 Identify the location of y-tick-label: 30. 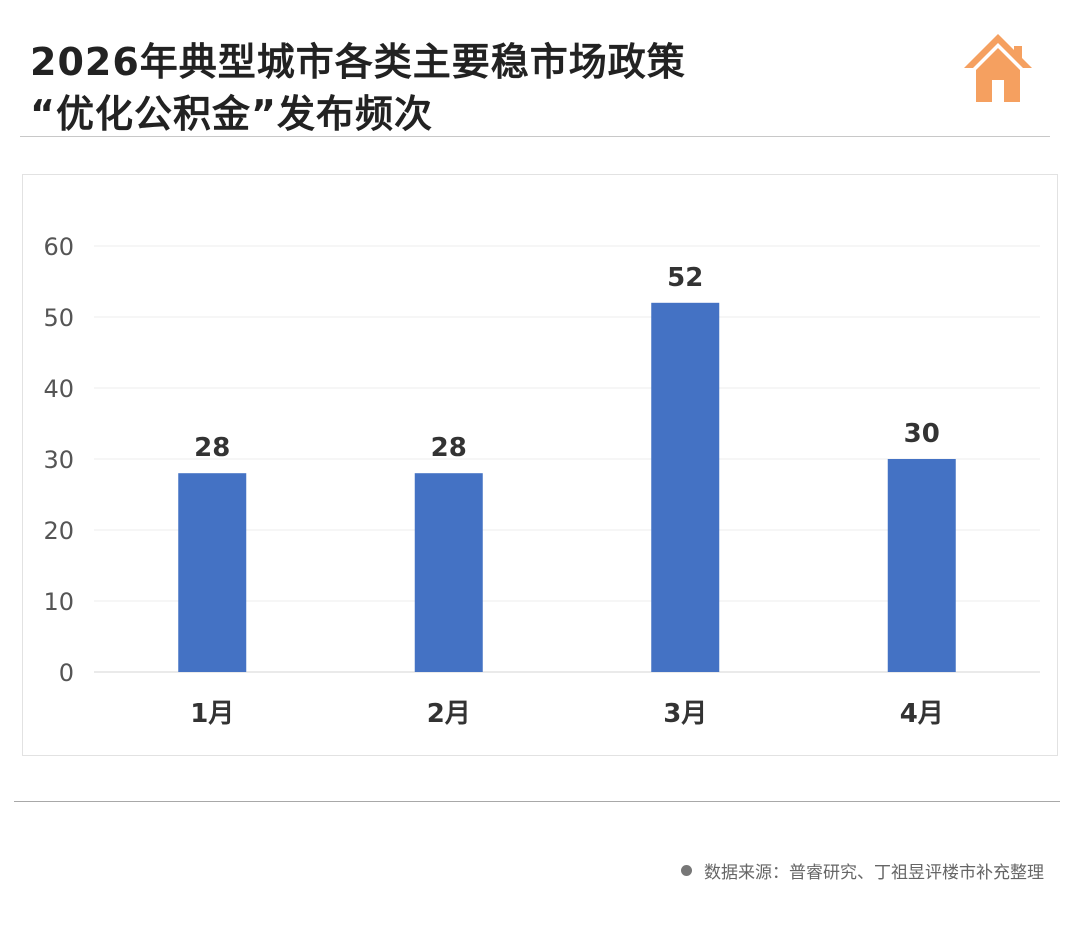
(58, 460).